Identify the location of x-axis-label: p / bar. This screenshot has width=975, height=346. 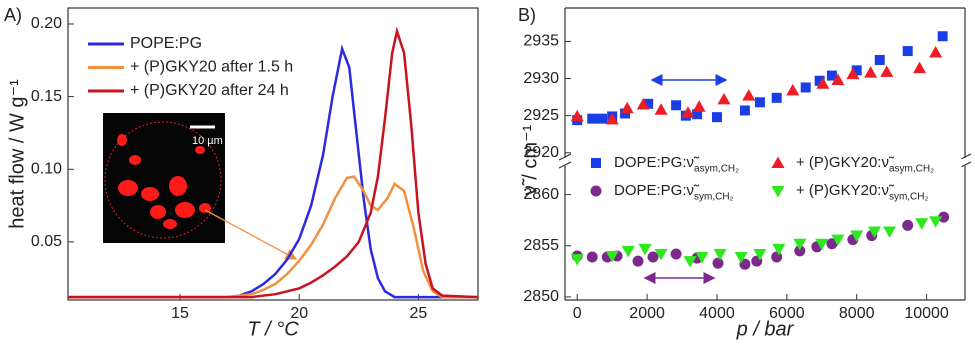
(765, 329).